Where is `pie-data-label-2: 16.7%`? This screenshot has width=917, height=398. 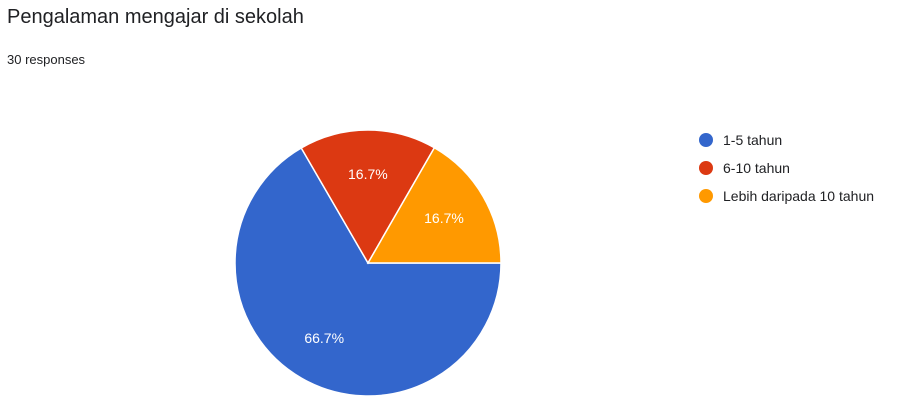
pie-data-label-2: 16.7% is located at coordinates (368, 174).